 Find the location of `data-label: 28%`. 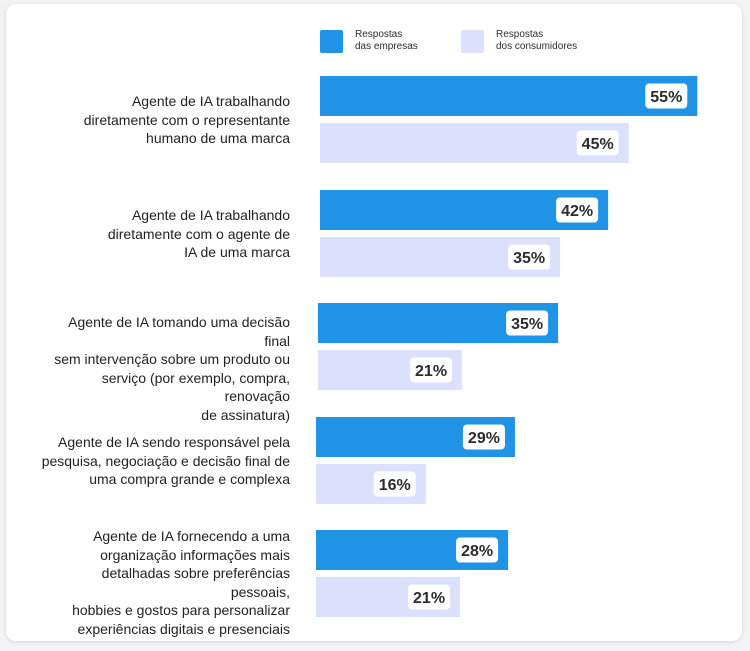

data-label: 28% is located at coordinates (477, 551).